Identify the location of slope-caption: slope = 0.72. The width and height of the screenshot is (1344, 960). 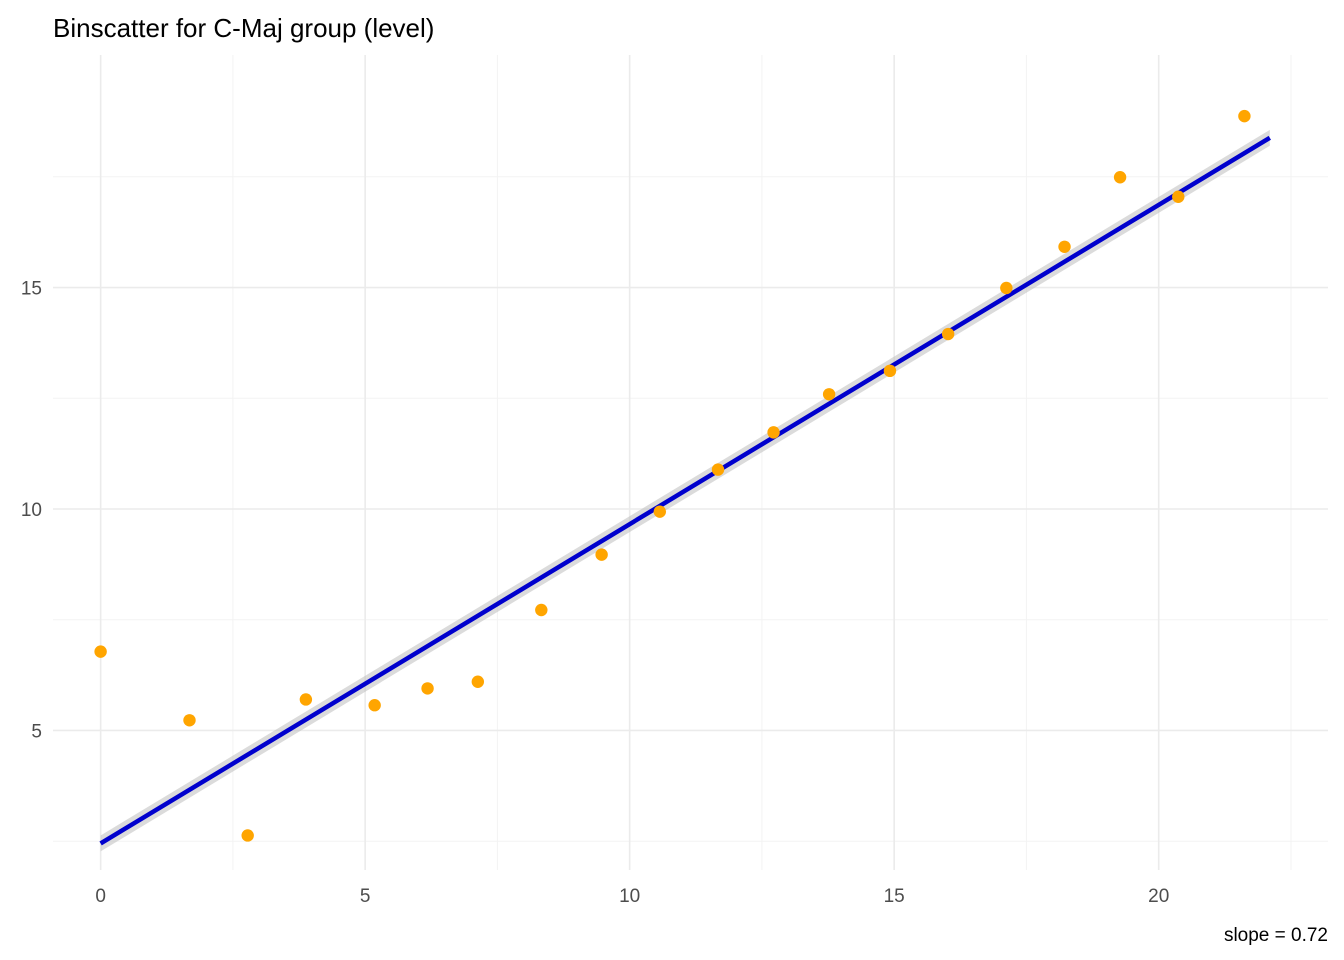
(1276, 935).